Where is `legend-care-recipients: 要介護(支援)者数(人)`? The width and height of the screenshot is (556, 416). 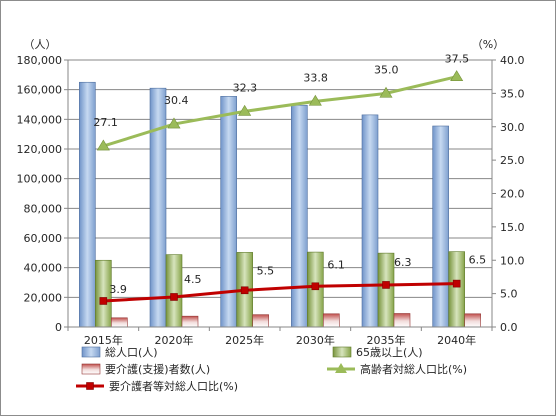 legend-care-recipients: 要介護(支援)者数(人) is located at coordinates (145, 369).